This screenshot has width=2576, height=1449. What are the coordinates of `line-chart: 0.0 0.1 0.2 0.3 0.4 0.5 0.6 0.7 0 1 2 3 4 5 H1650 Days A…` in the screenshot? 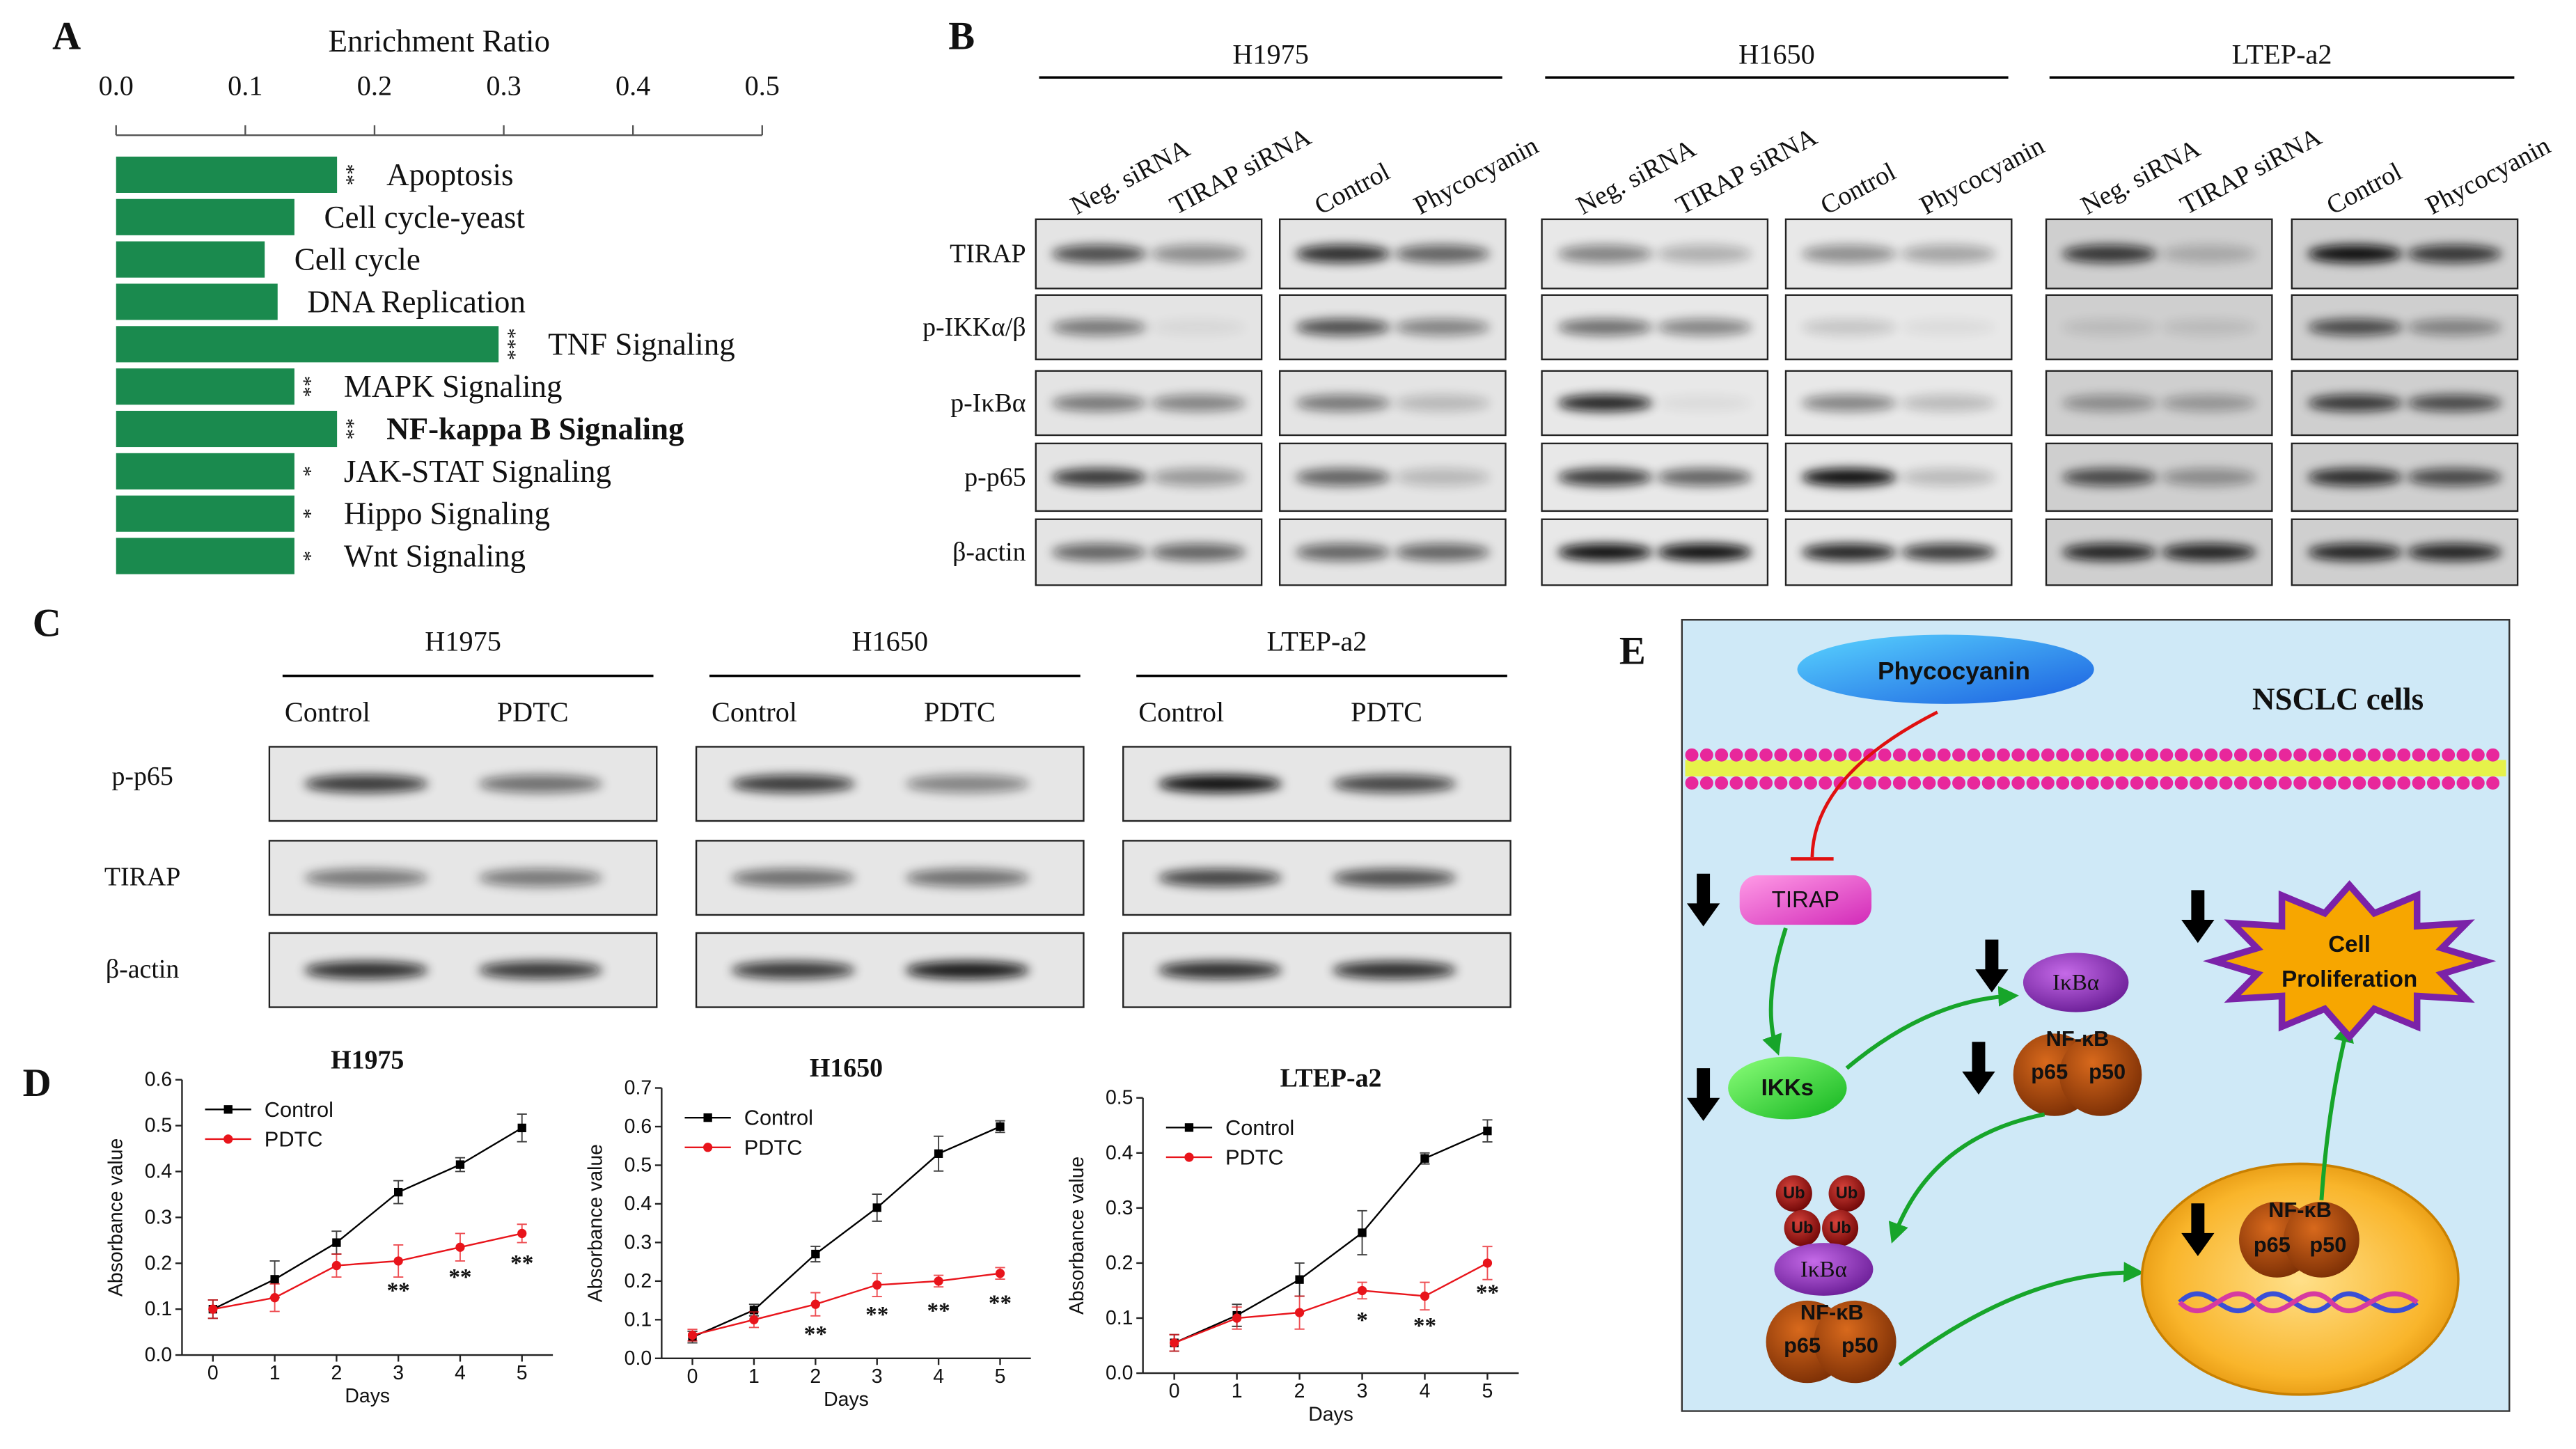 It's located at (808, 1232).